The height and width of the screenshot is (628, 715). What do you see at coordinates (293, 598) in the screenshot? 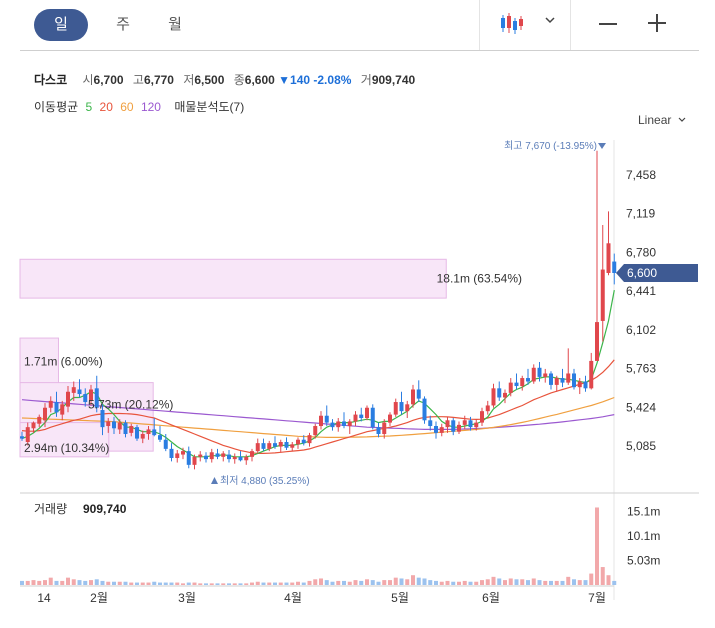
I see `x-tick-label: 4월` at bounding box center [293, 598].